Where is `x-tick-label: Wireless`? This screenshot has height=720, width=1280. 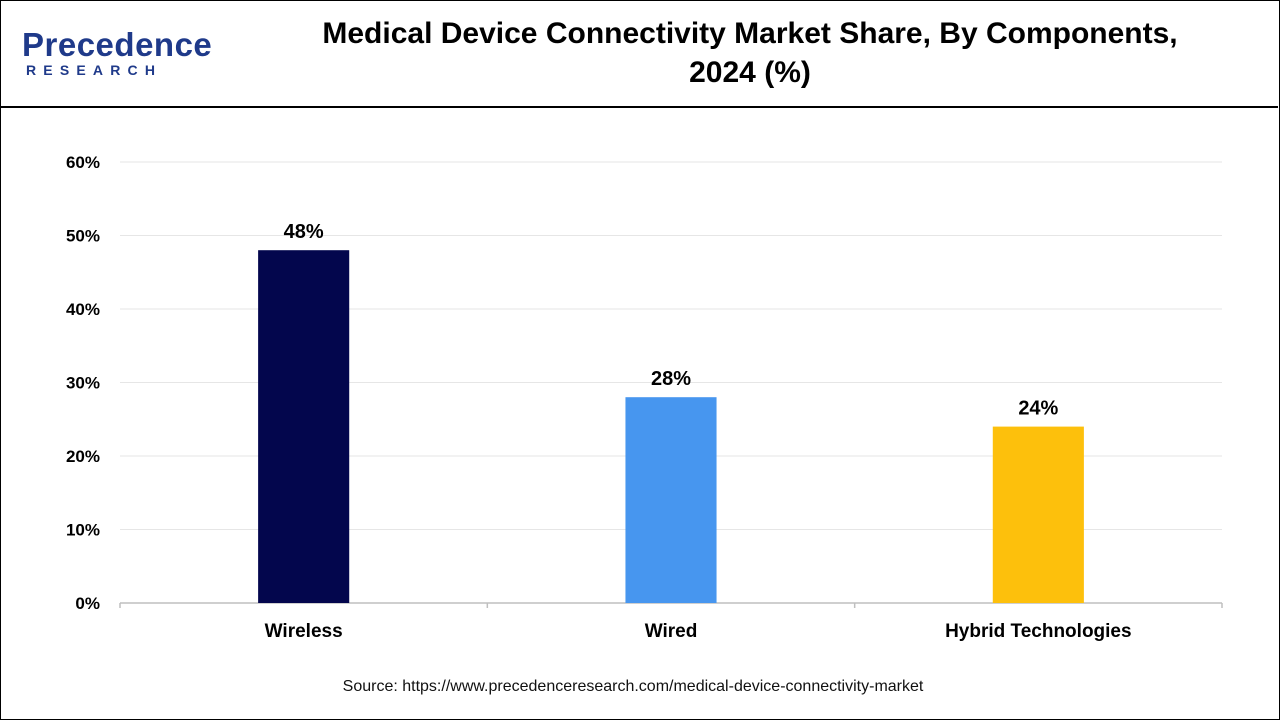
x-tick-label: Wireless is located at coordinates (304, 631).